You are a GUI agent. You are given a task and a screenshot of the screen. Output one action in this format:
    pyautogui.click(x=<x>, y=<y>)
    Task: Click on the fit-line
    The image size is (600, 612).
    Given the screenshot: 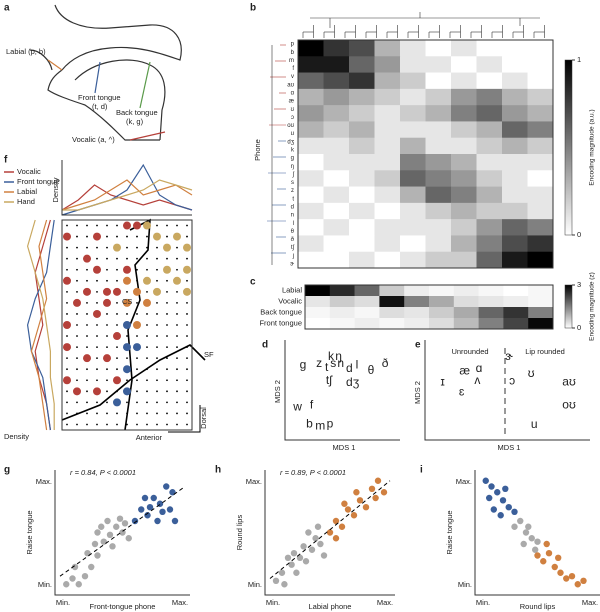 What is the action you would take?
    pyautogui.click(x=122, y=531)
    